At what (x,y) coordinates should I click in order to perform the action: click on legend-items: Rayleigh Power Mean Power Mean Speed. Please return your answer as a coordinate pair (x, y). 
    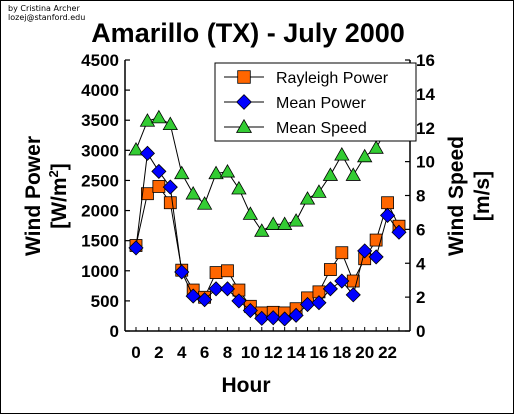
    Looking at the image, I should click on (306, 103).